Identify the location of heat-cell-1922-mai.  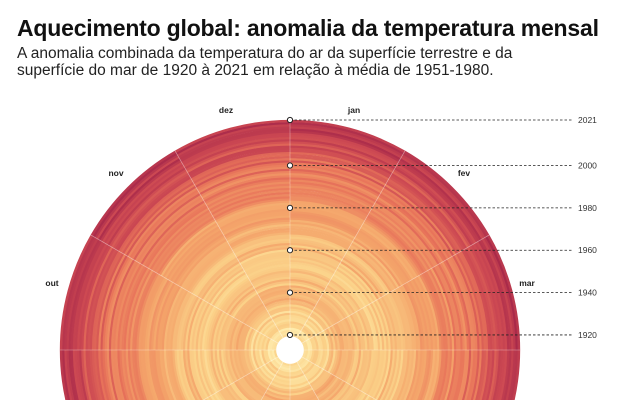
(303, 363).